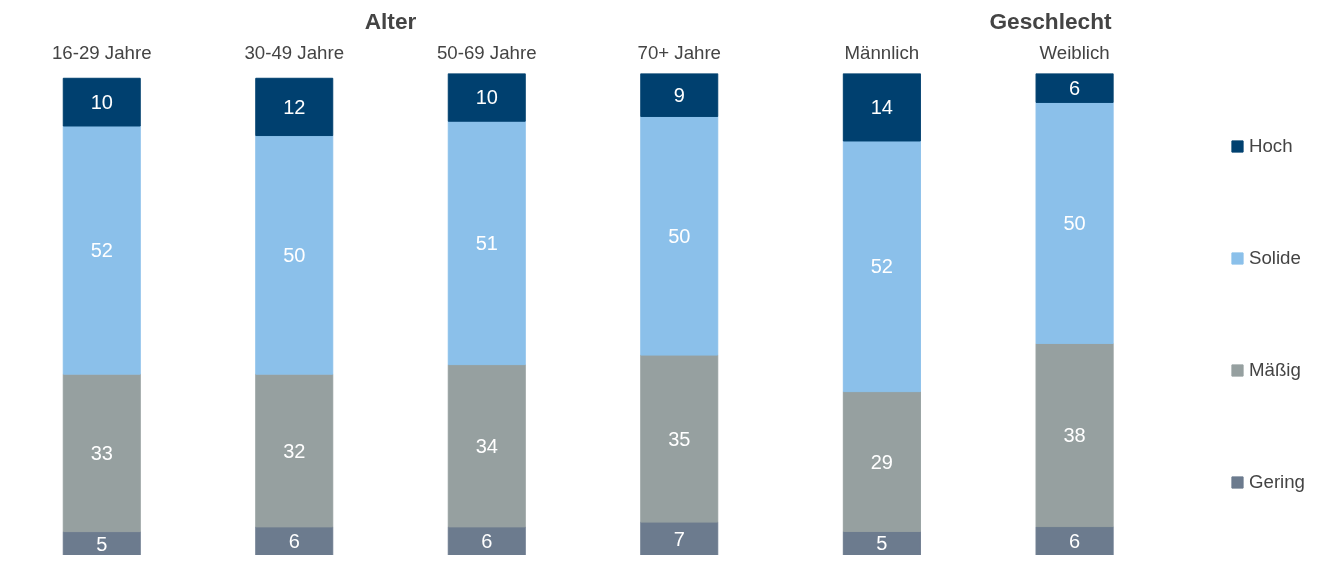  I want to click on data-label: 29, so click(881, 461).